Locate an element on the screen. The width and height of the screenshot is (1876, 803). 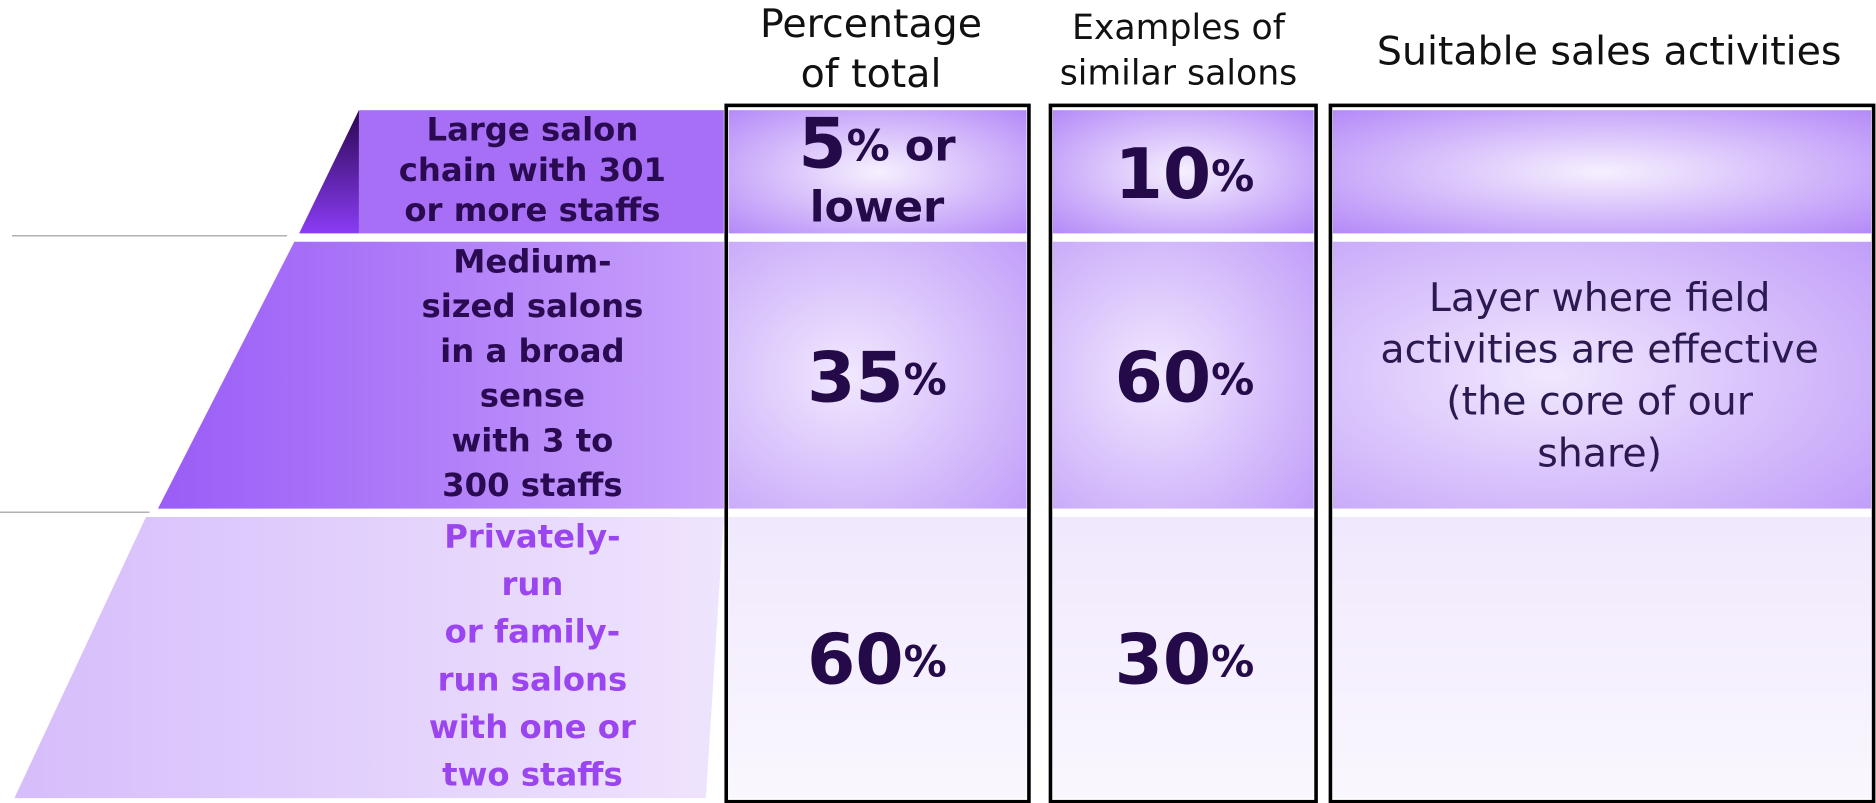
activity-text: activities are effective is located at coordinates (1599, 350).